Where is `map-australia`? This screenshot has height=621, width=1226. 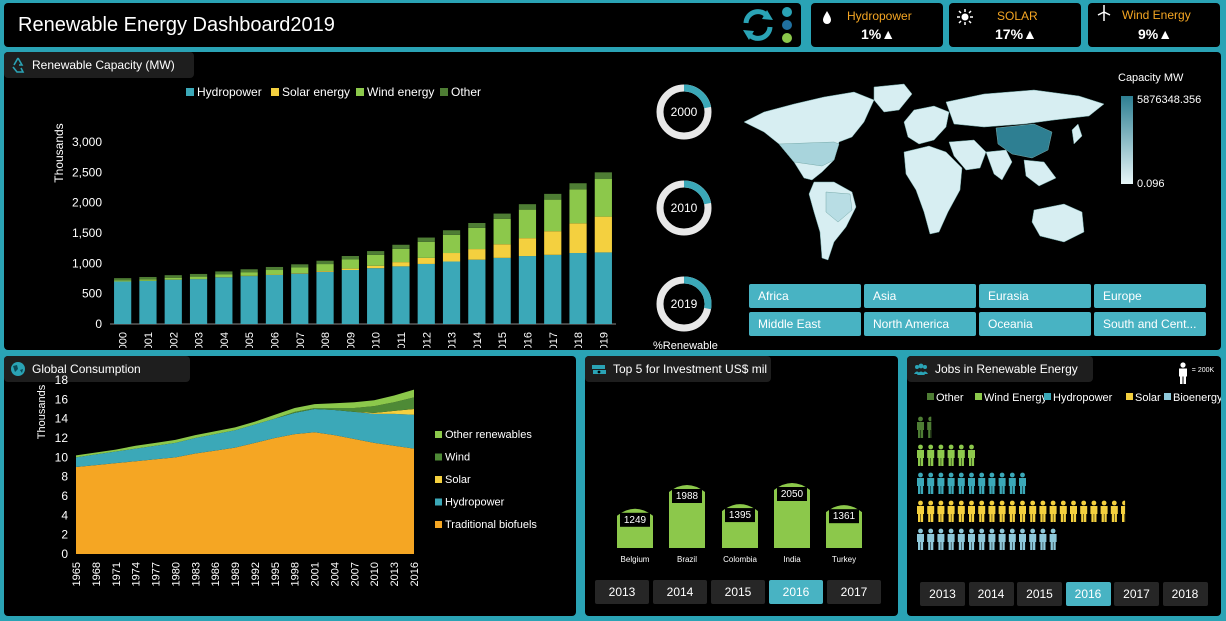
map-australia is located at coordinates (1058, 223).